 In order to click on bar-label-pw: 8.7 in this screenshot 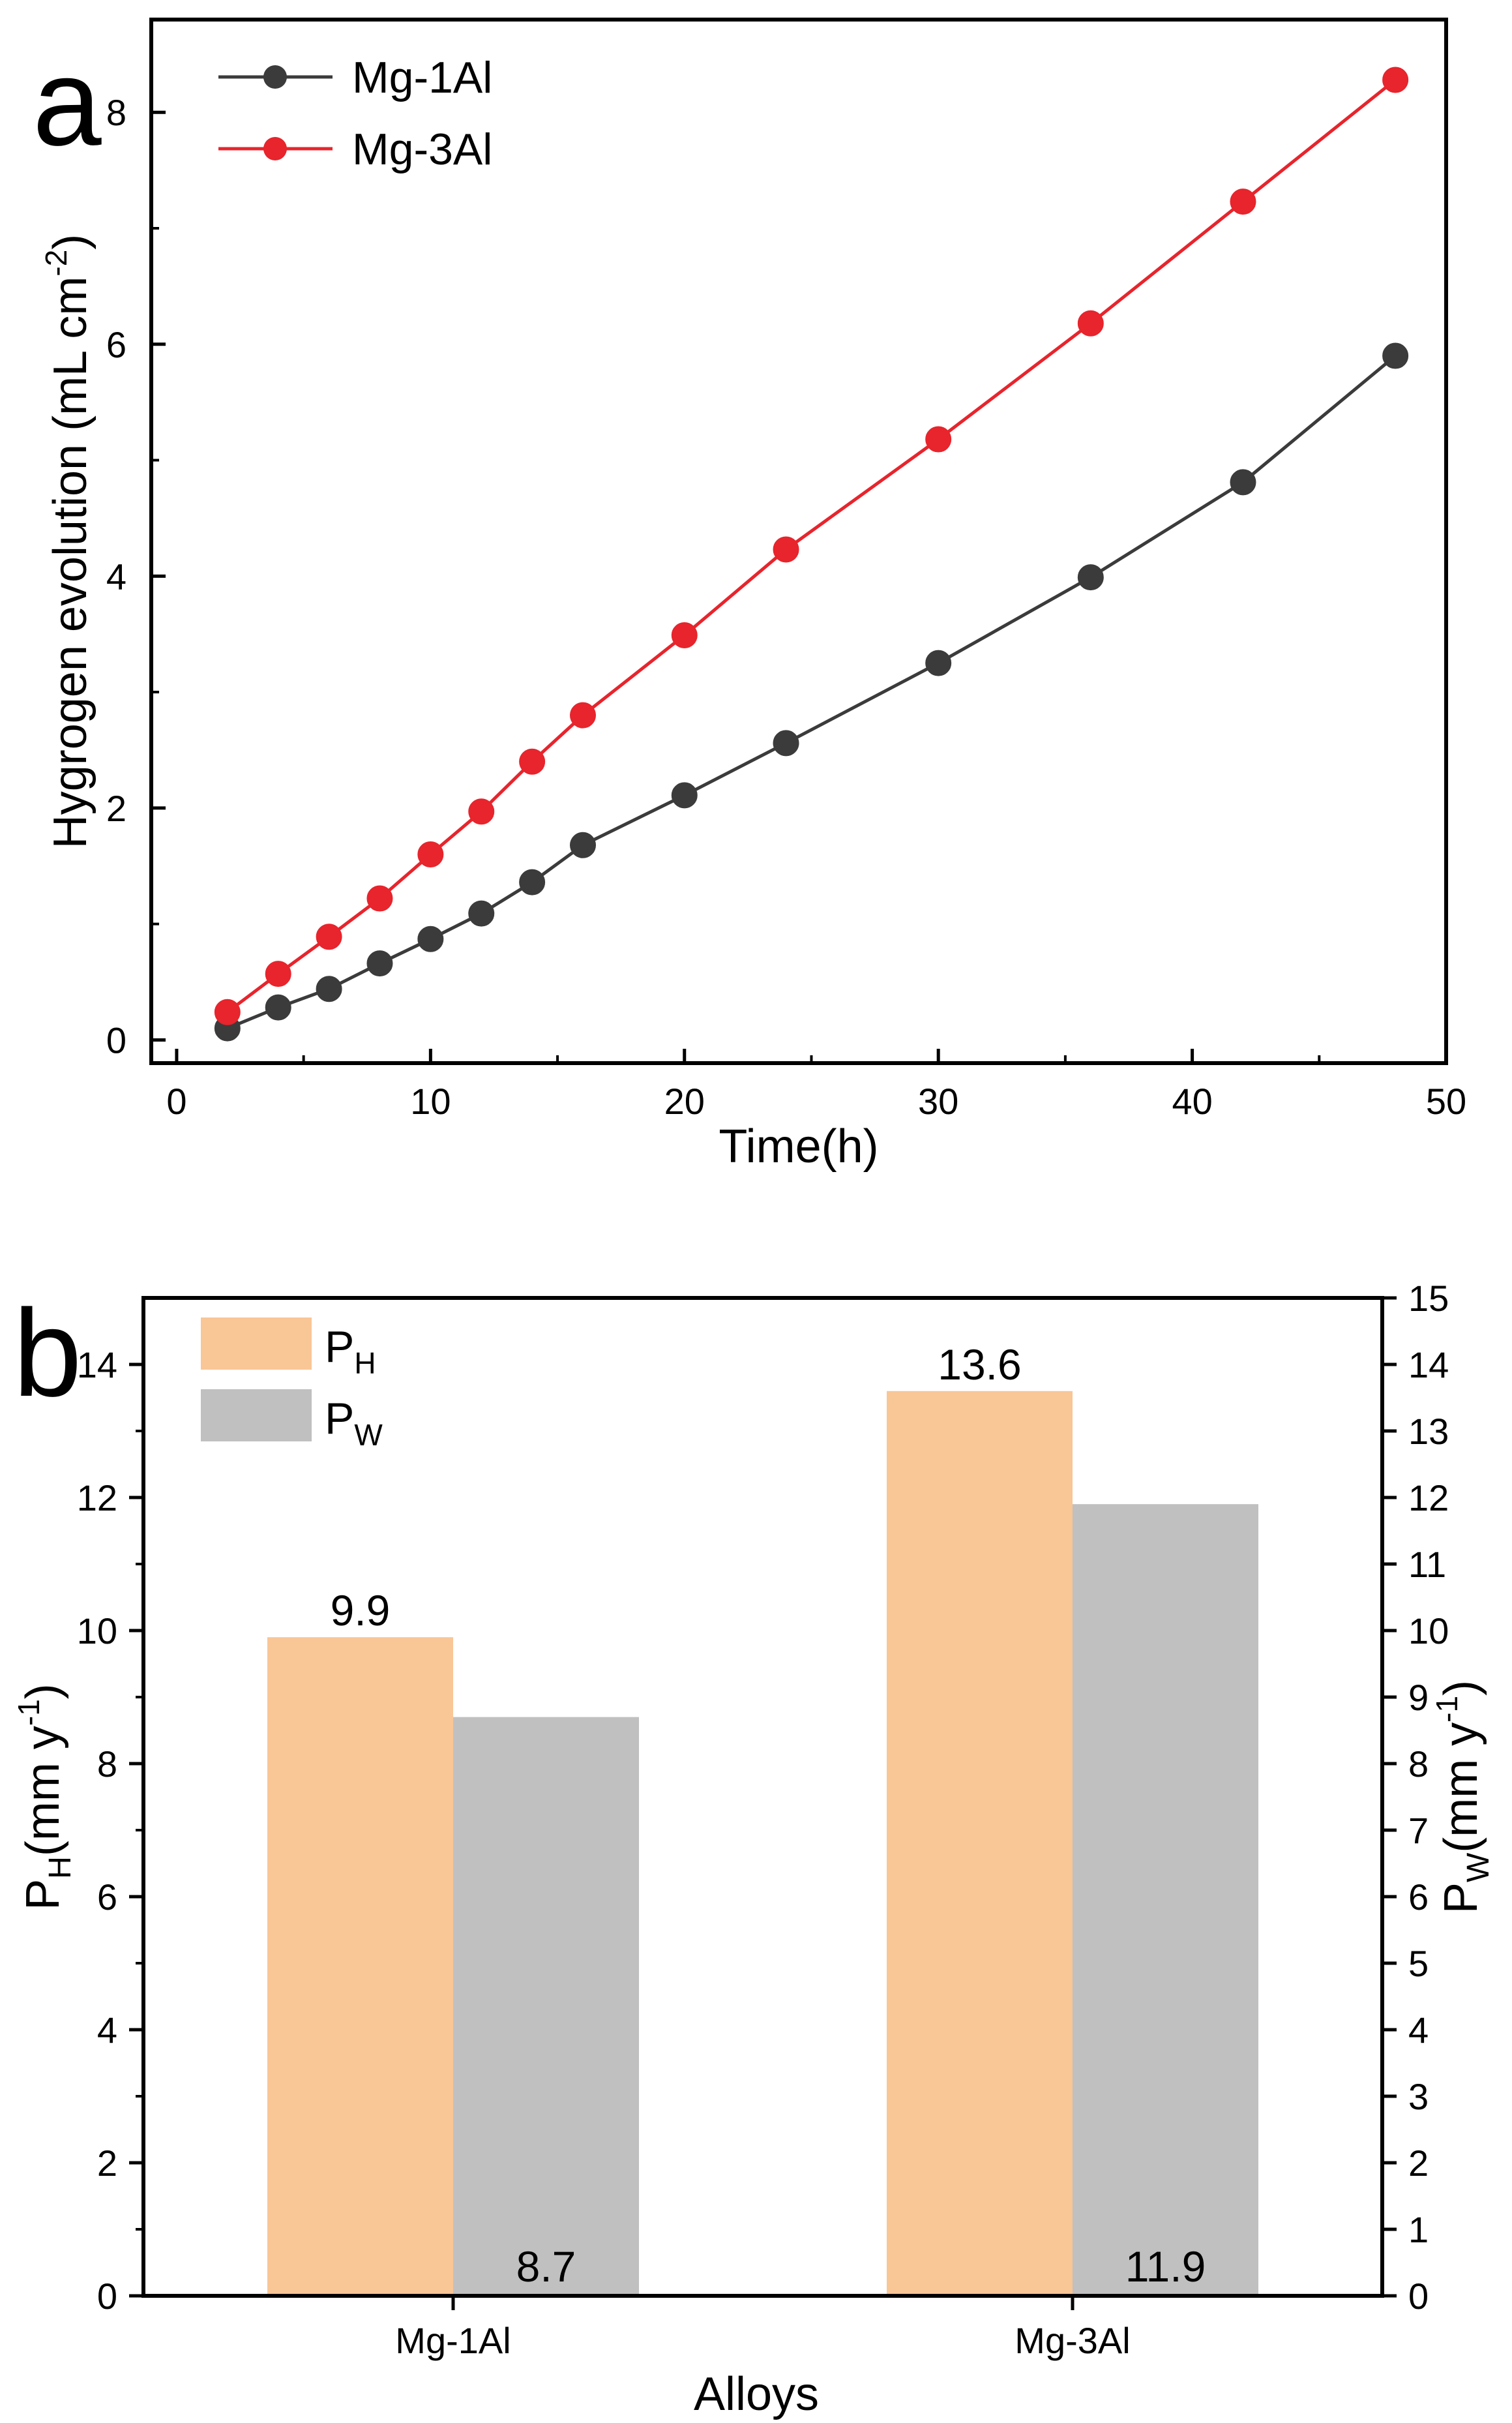, I will do `click(546, 2266)`.